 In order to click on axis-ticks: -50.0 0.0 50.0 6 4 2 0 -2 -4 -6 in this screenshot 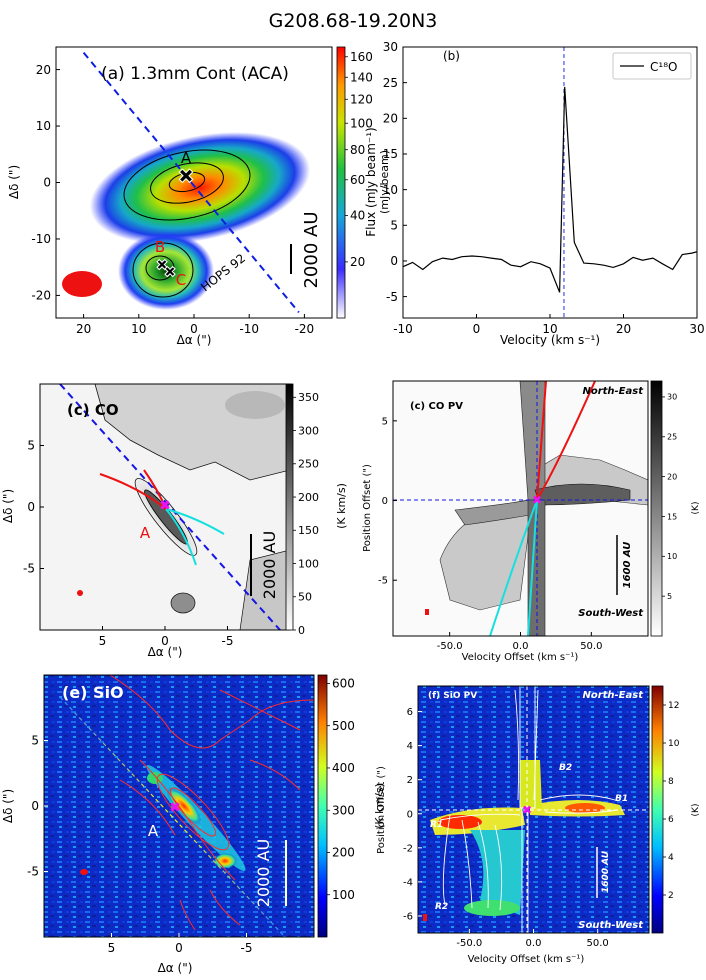, I will do `click(506, 828)`.